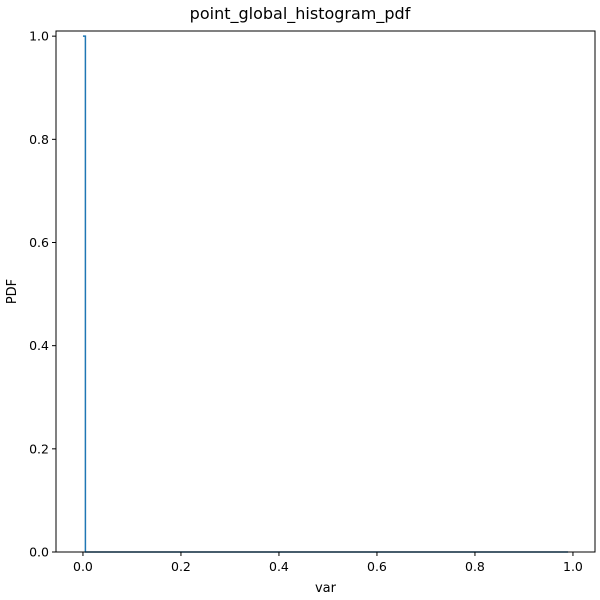 The image size is (600, 600). I want to click on x-tick-label: 0.8, so click(475, 566).